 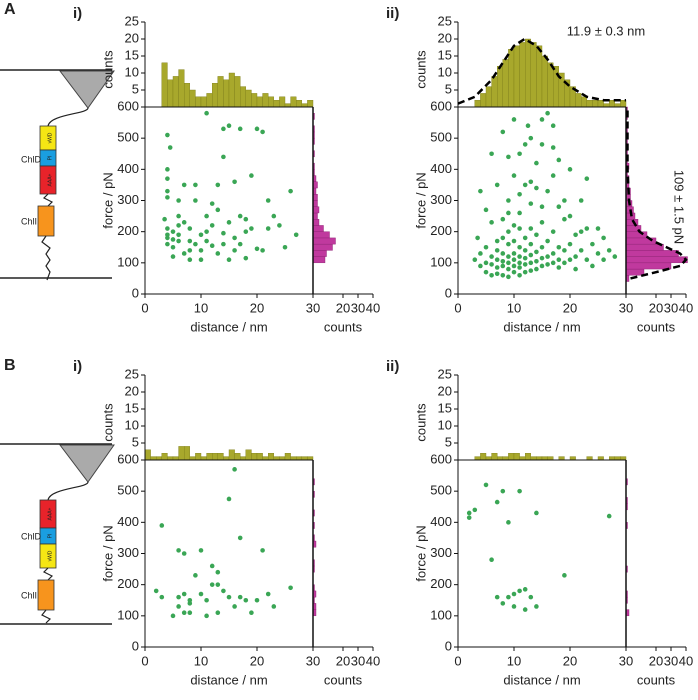 What do you see at coordinates (10, 365) in the screenshot?
I see `section-label: B` at bounding box center [10, 365].